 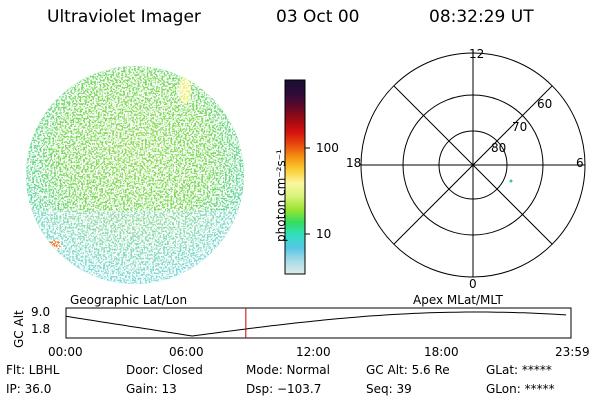 What do you see at coordinates (33, 370) in the screenshot?
I see `footer-filter: Flt: LBHL` at bounding box center [33, 370].